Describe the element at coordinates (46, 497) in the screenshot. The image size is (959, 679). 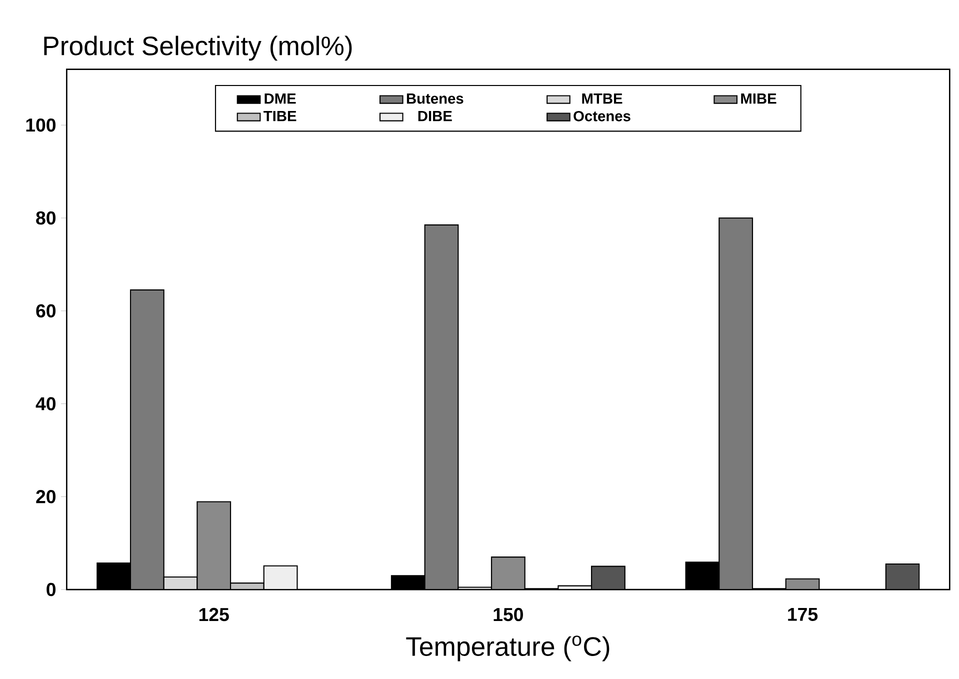
I see `y-tick-label: 20` at that location.